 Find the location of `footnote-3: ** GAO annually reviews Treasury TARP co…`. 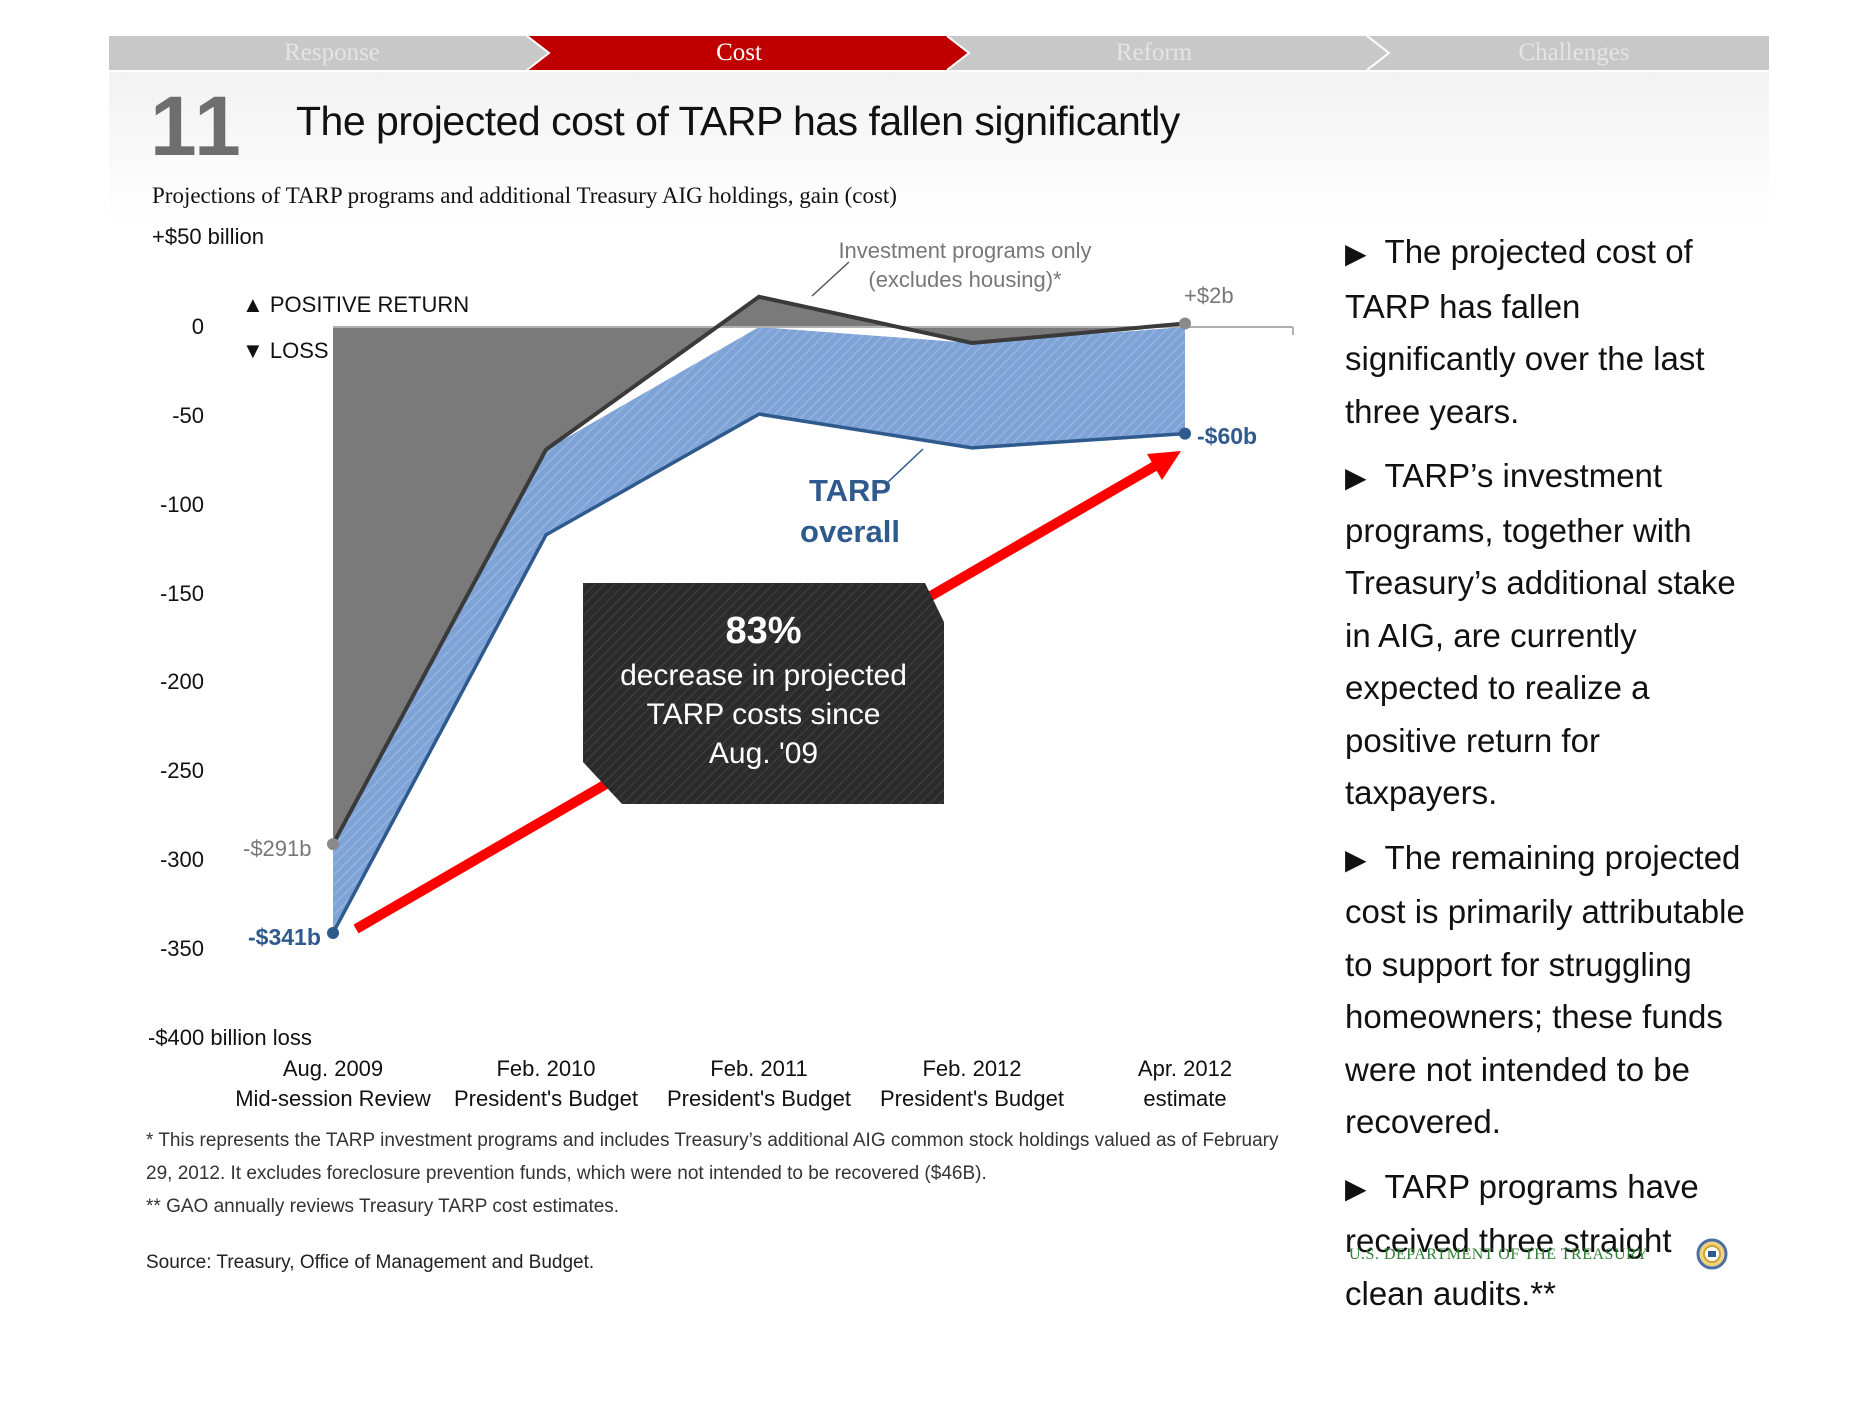

footnote-3: ** GAO annually reviews Treasury TARP co… is located at coordinates (383, 1206).